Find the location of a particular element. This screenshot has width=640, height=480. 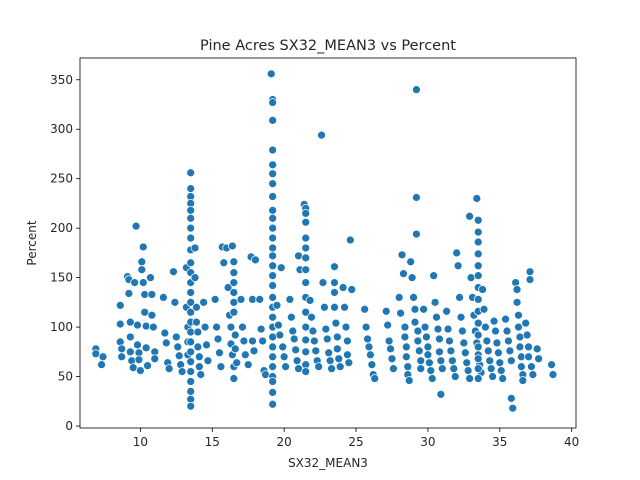

y-tick-label: 50 is located at coordinates (65, 377).